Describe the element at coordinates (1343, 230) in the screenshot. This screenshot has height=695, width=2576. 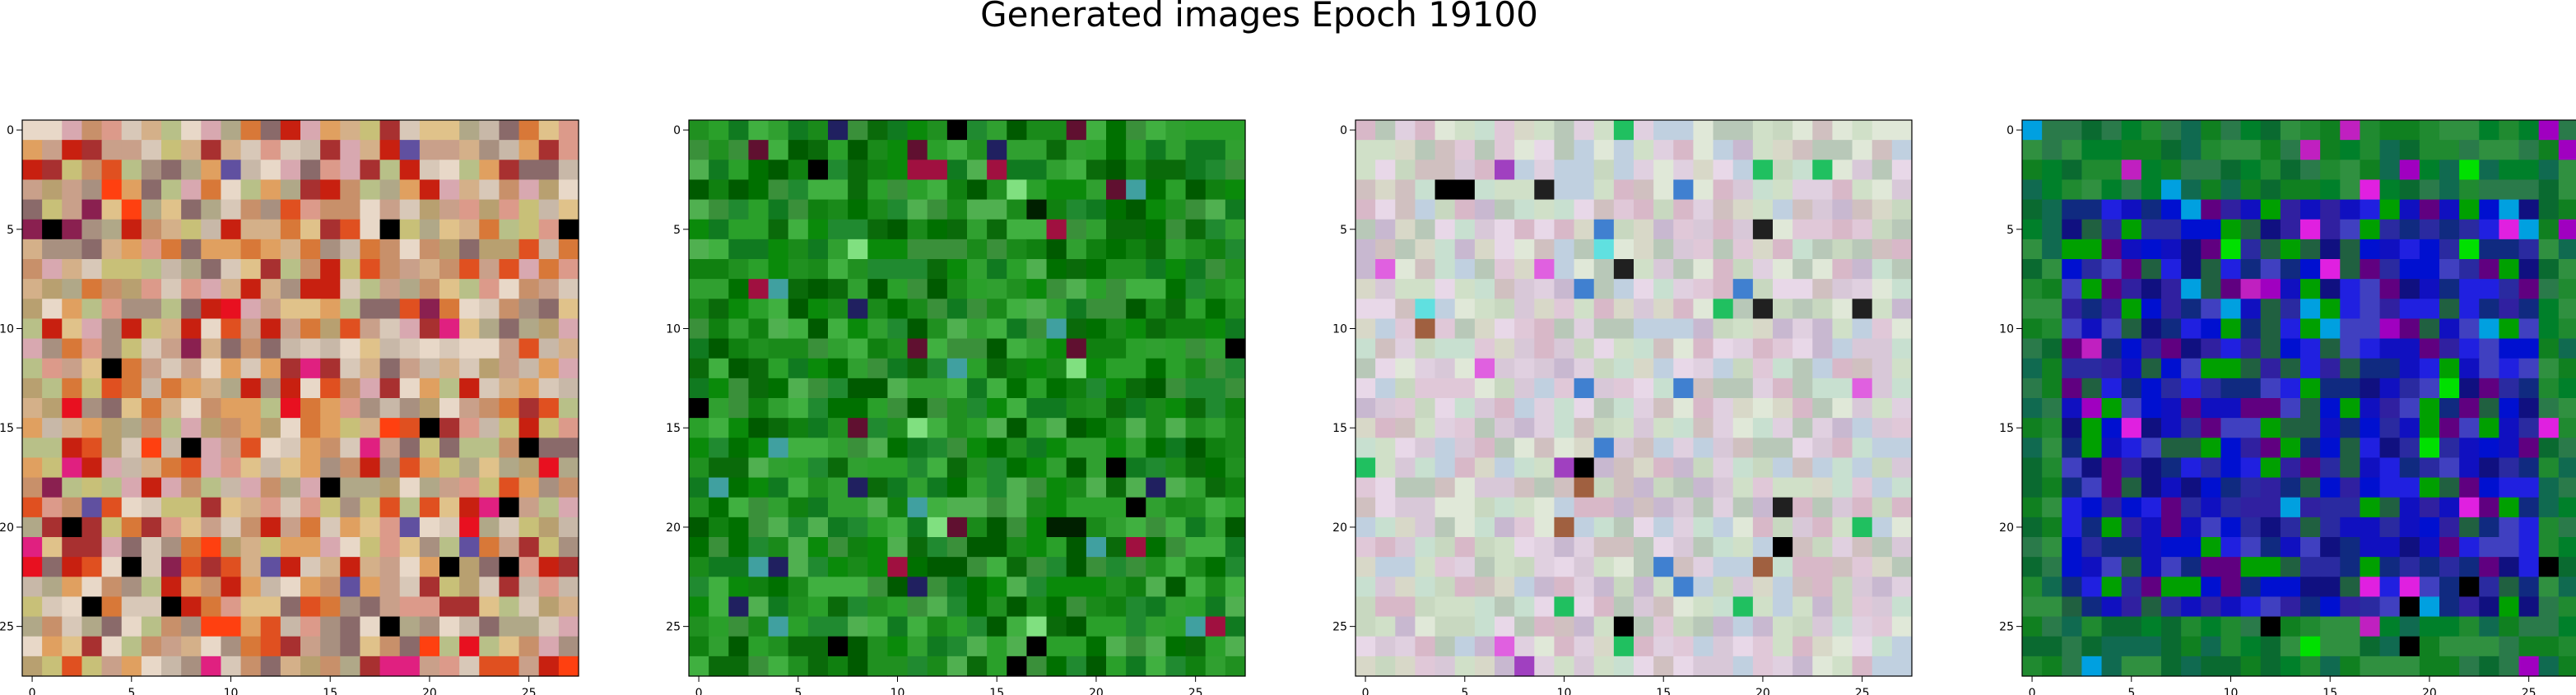
I see `y-tick-label: 5` at that location.